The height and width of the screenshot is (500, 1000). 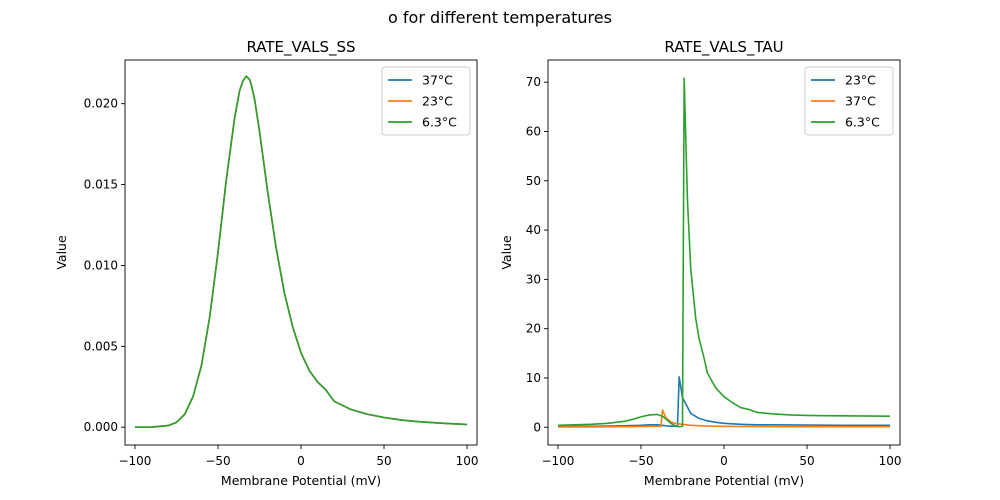 I want to click on y-tick-label: 0.015, so click(x=101, y=185).